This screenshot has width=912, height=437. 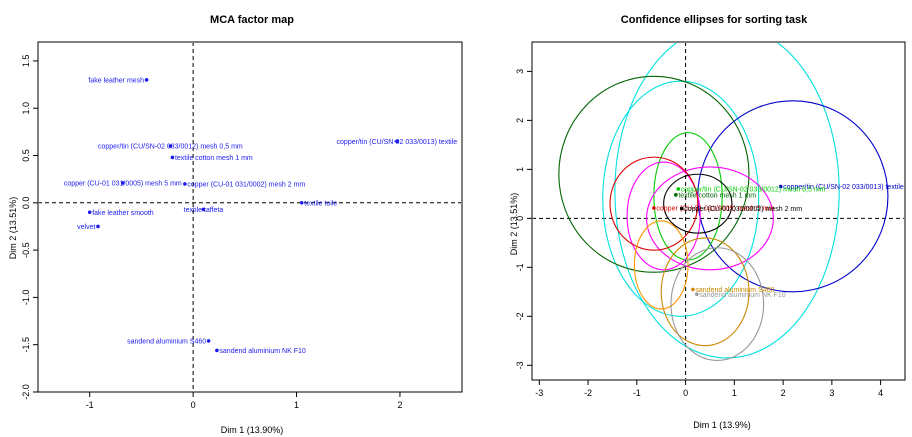 What do you see at coordinates (26, 203) in the screenshot?
I see `y-tick-label: 0.0` at bounding box center [26, 203].